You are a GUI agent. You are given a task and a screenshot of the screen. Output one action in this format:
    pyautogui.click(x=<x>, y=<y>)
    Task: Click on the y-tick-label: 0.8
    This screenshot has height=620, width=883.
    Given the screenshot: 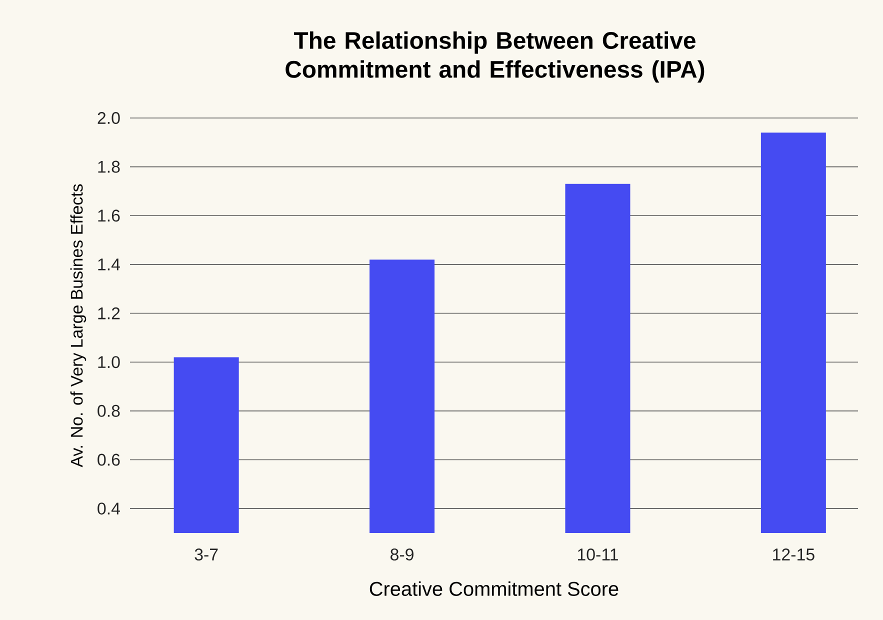 What is the action you would take?
    pyautogui.click(x=109, y=410)
    